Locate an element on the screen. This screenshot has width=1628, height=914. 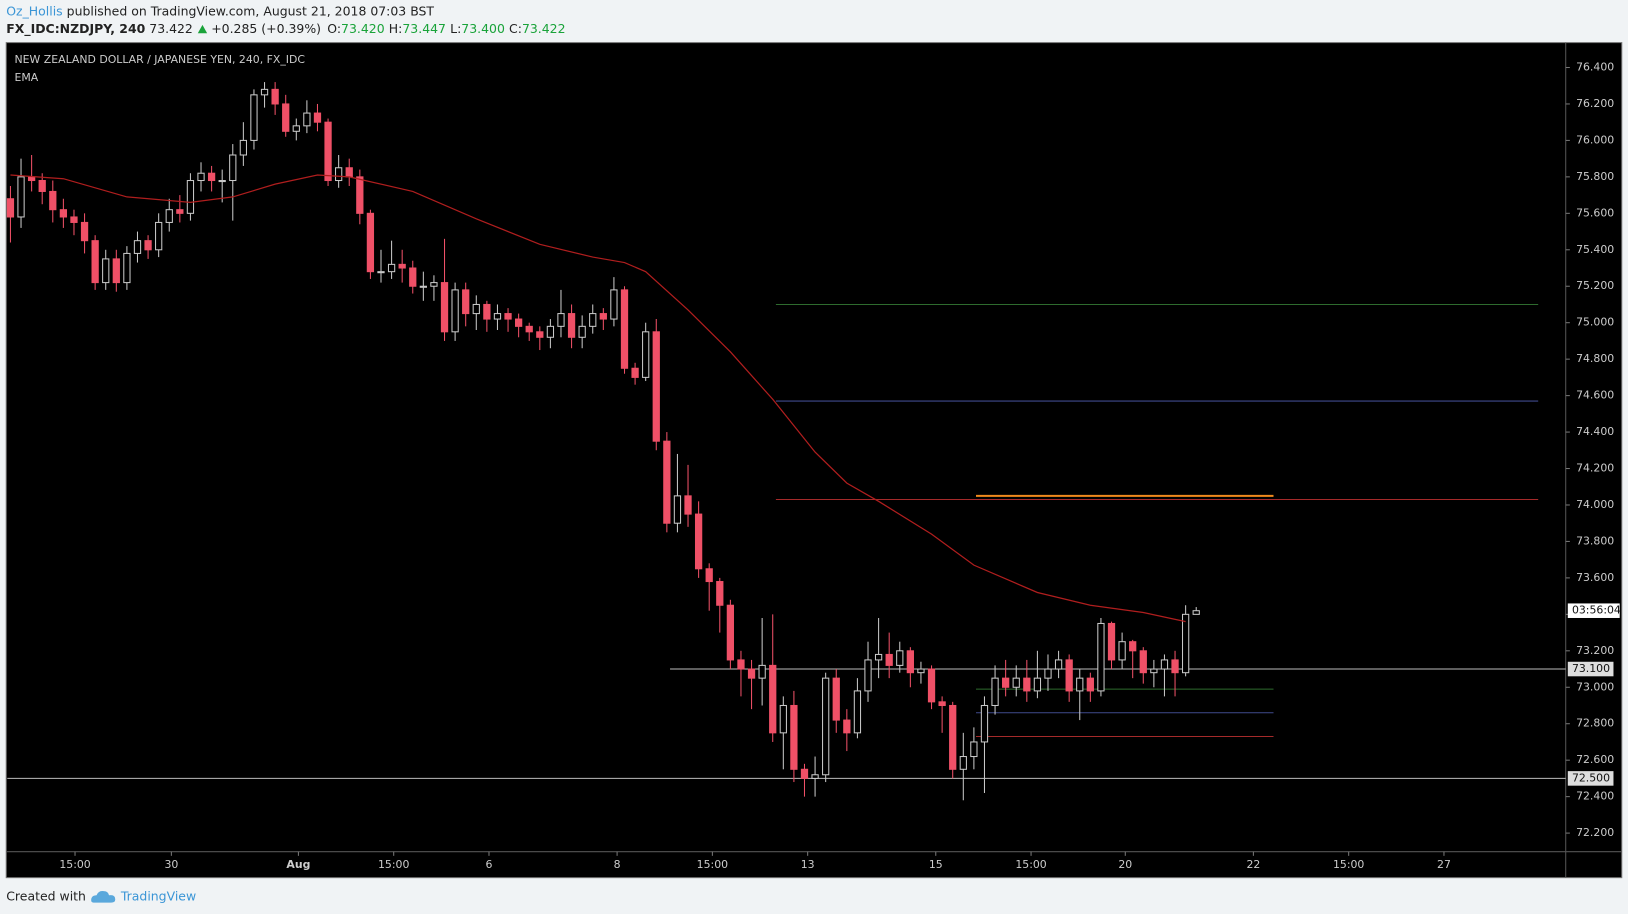
x-tick-label: 30 is located at coordinates (171, 864).